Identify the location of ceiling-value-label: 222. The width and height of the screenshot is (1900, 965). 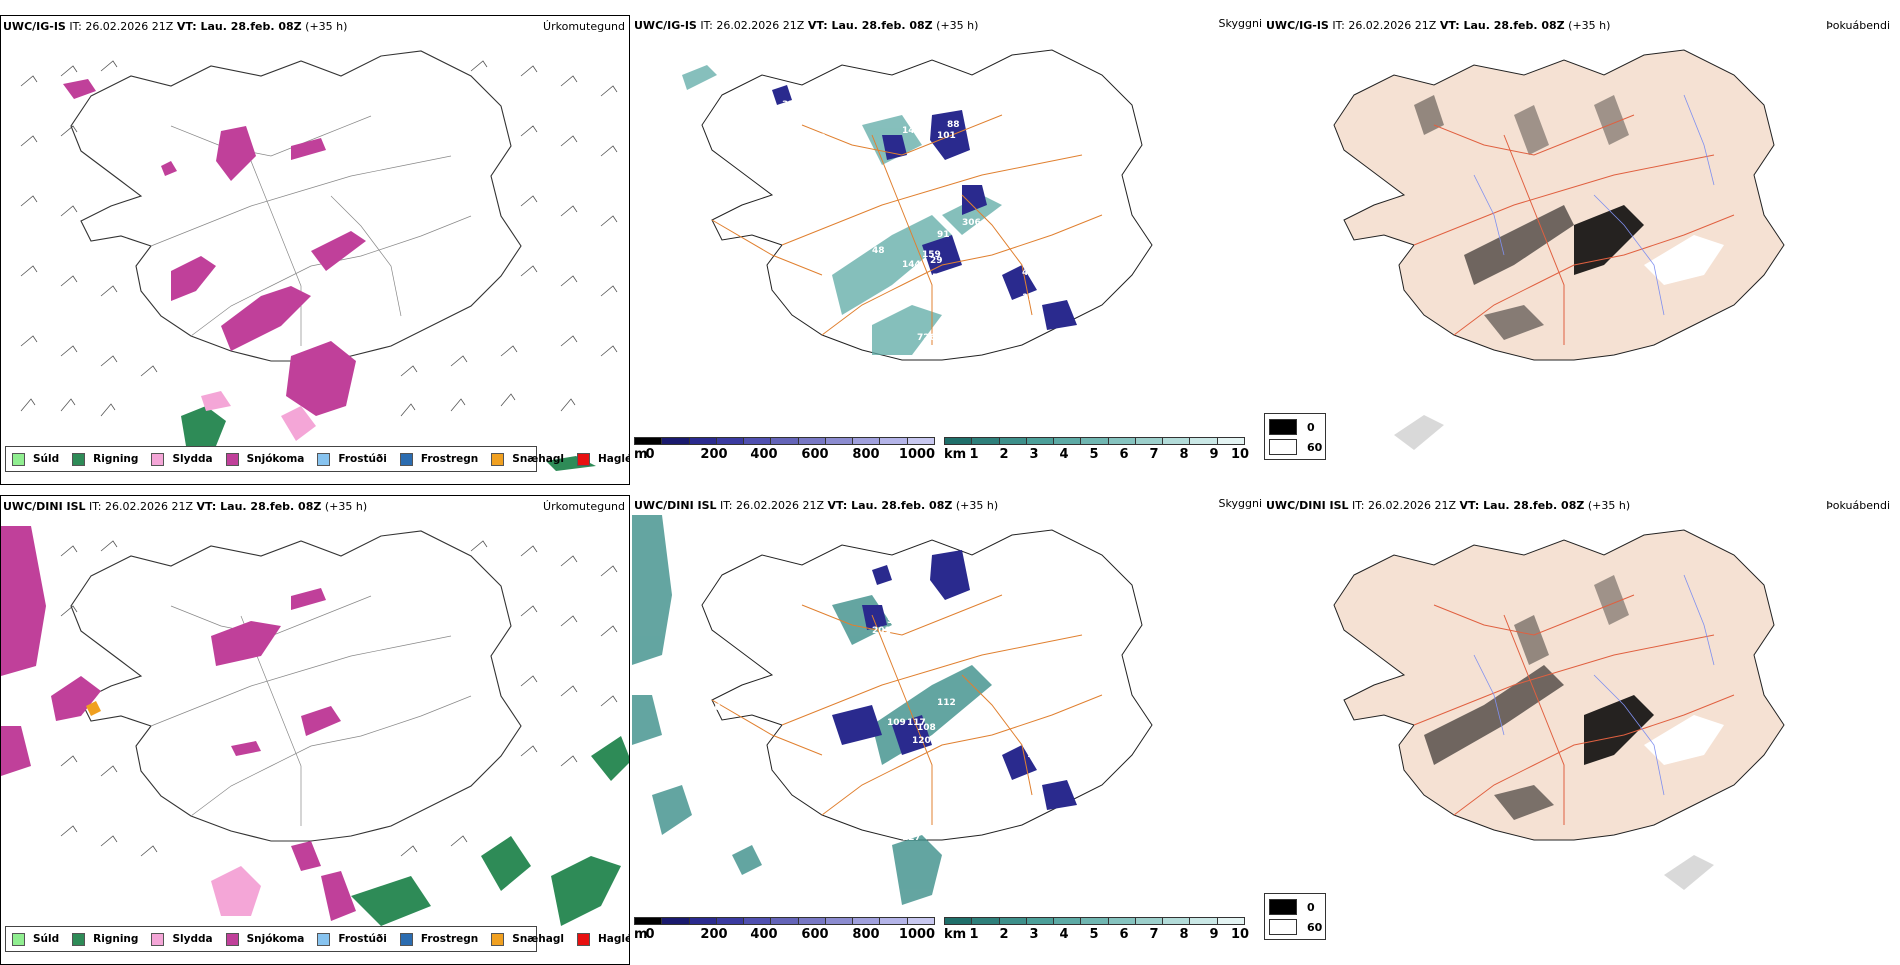
(941, 791).